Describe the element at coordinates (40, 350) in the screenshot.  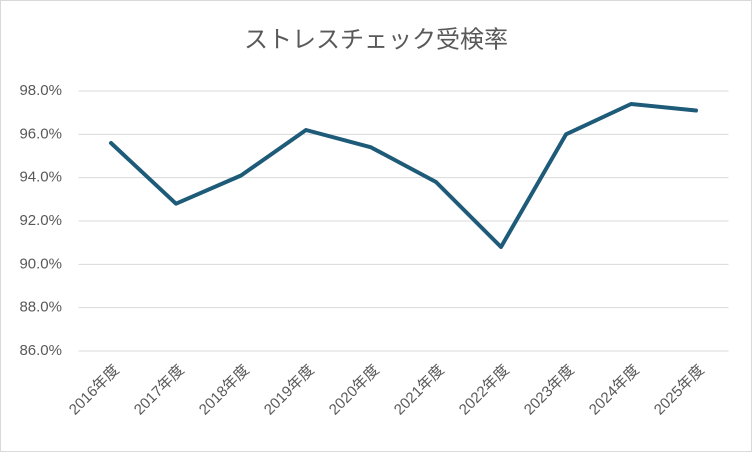
I see `y-tick-label: 86.0%` at that location.